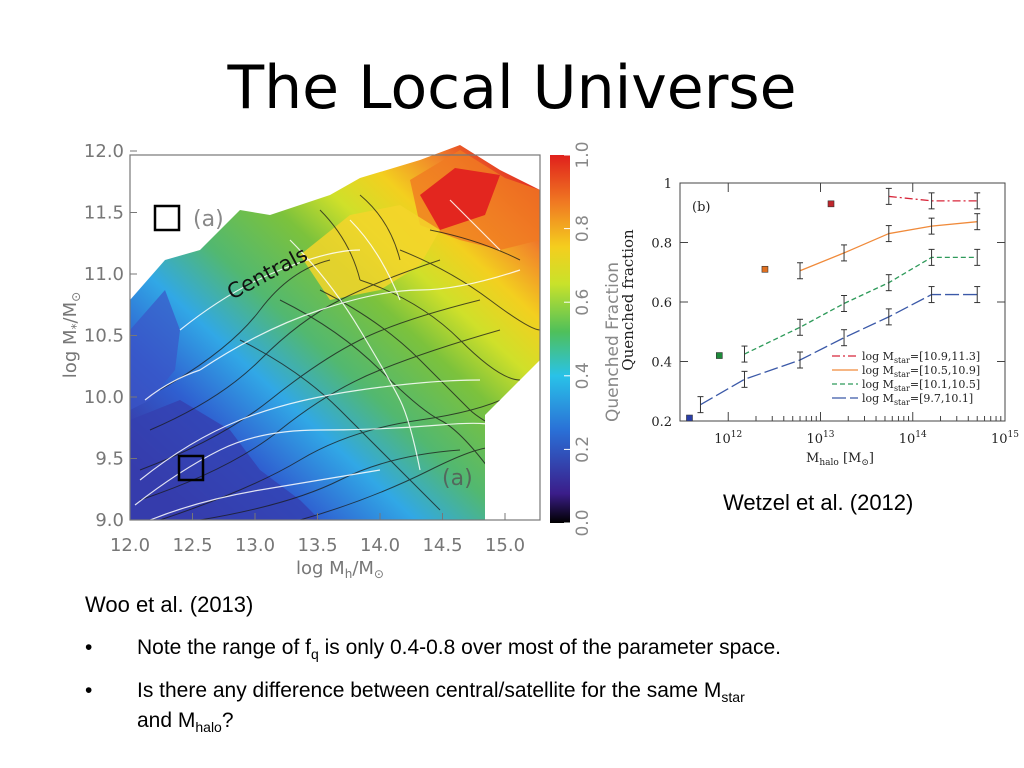  What do you see at coordinates (192, 545) in the screenshot?
I see `heatmap-x-tick-label: 12.5` at bounding box center [192, 545].